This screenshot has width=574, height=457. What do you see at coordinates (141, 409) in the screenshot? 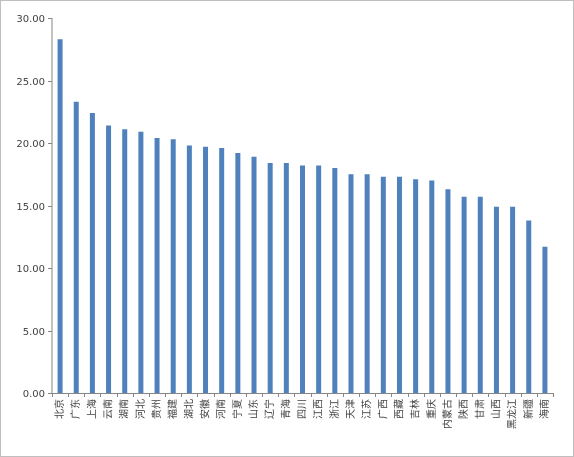
I see `x-tick-label: 河北` at bounding box center [141, 409].